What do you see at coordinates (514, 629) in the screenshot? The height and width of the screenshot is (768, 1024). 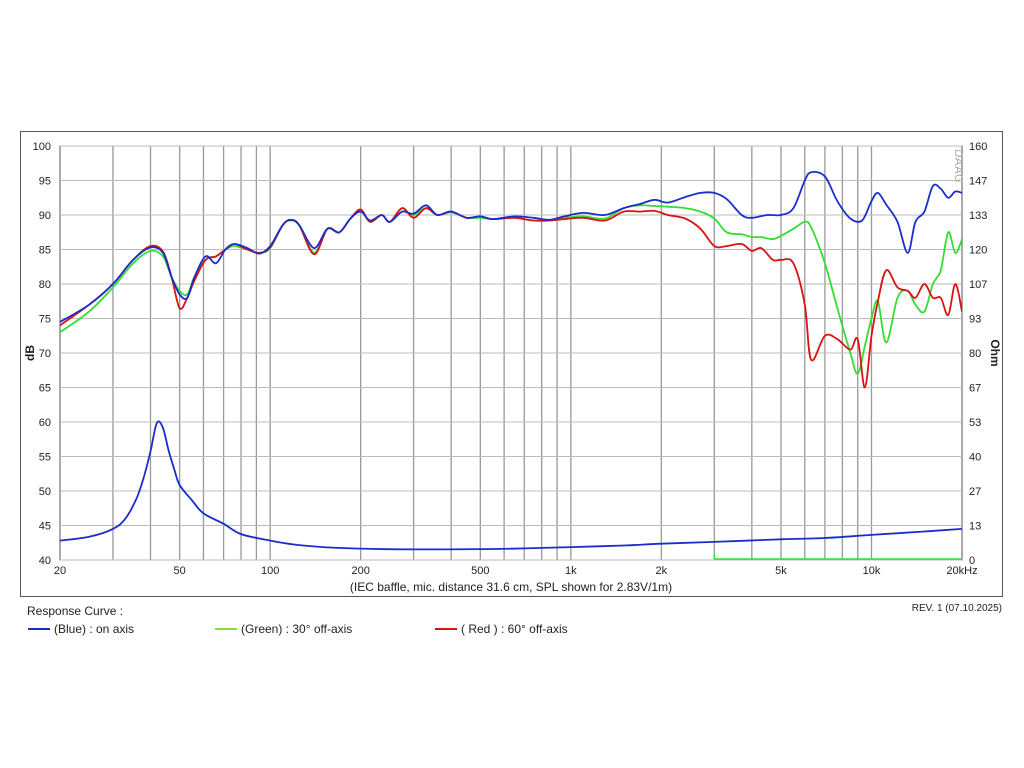 I see `legend-label-red: ( Red ) : 60° off-axis` at bounding box center [514, 629].